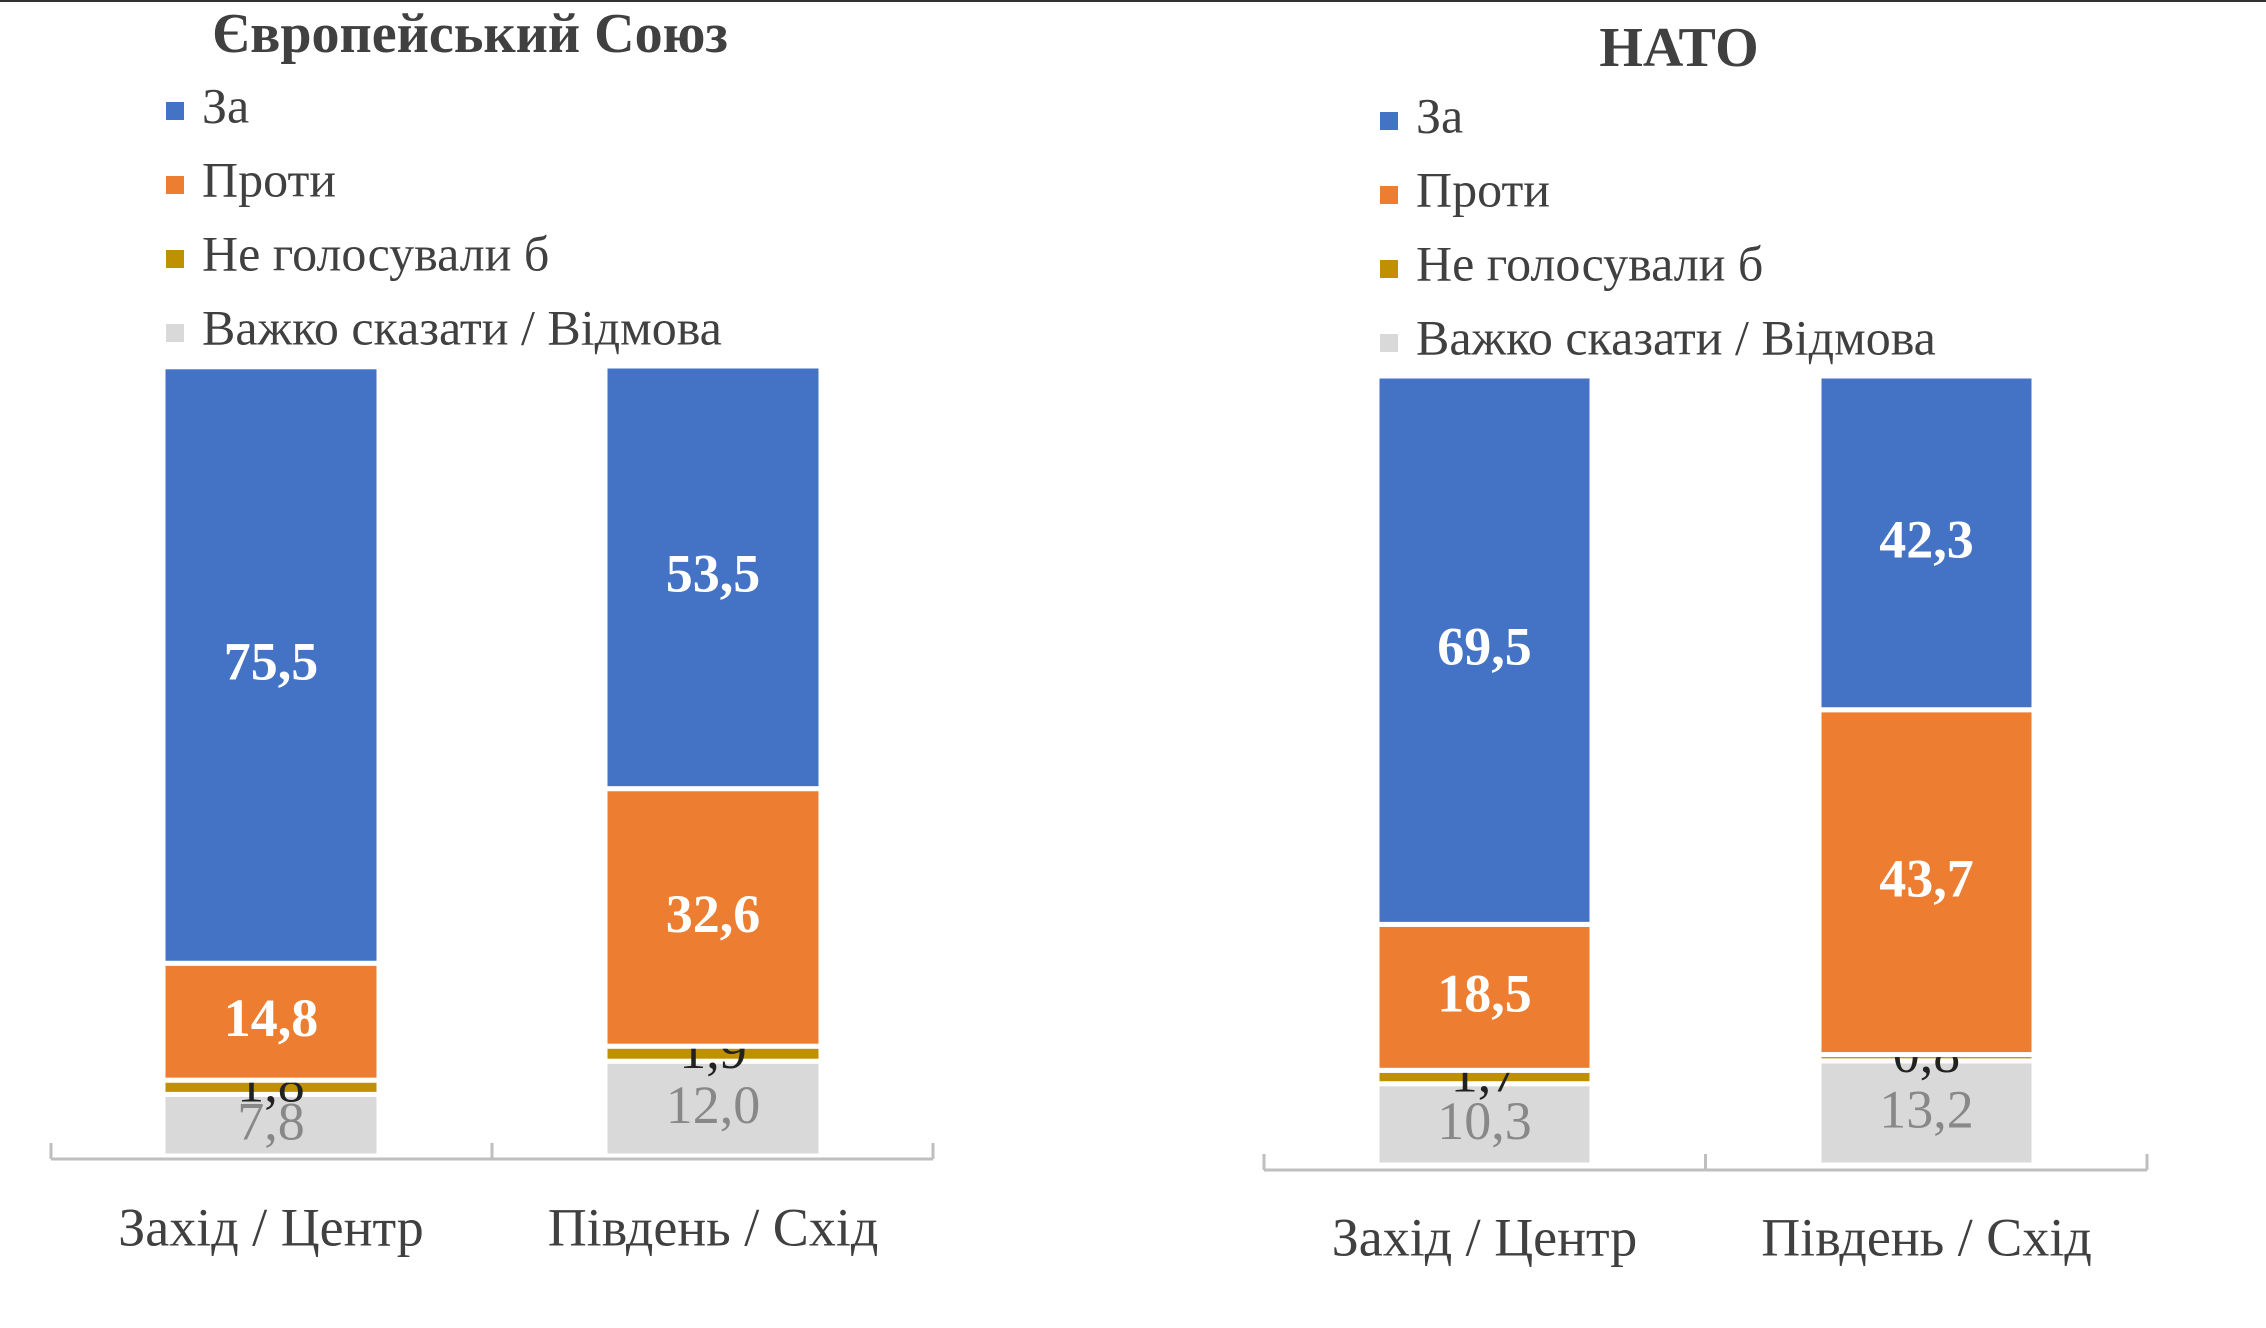 Image resolution: width=2266 pixels, height=1328 pixels. Describe the element at coordinates (713, 574) in the screenshot. I see `value-label: 53,5` at that location.